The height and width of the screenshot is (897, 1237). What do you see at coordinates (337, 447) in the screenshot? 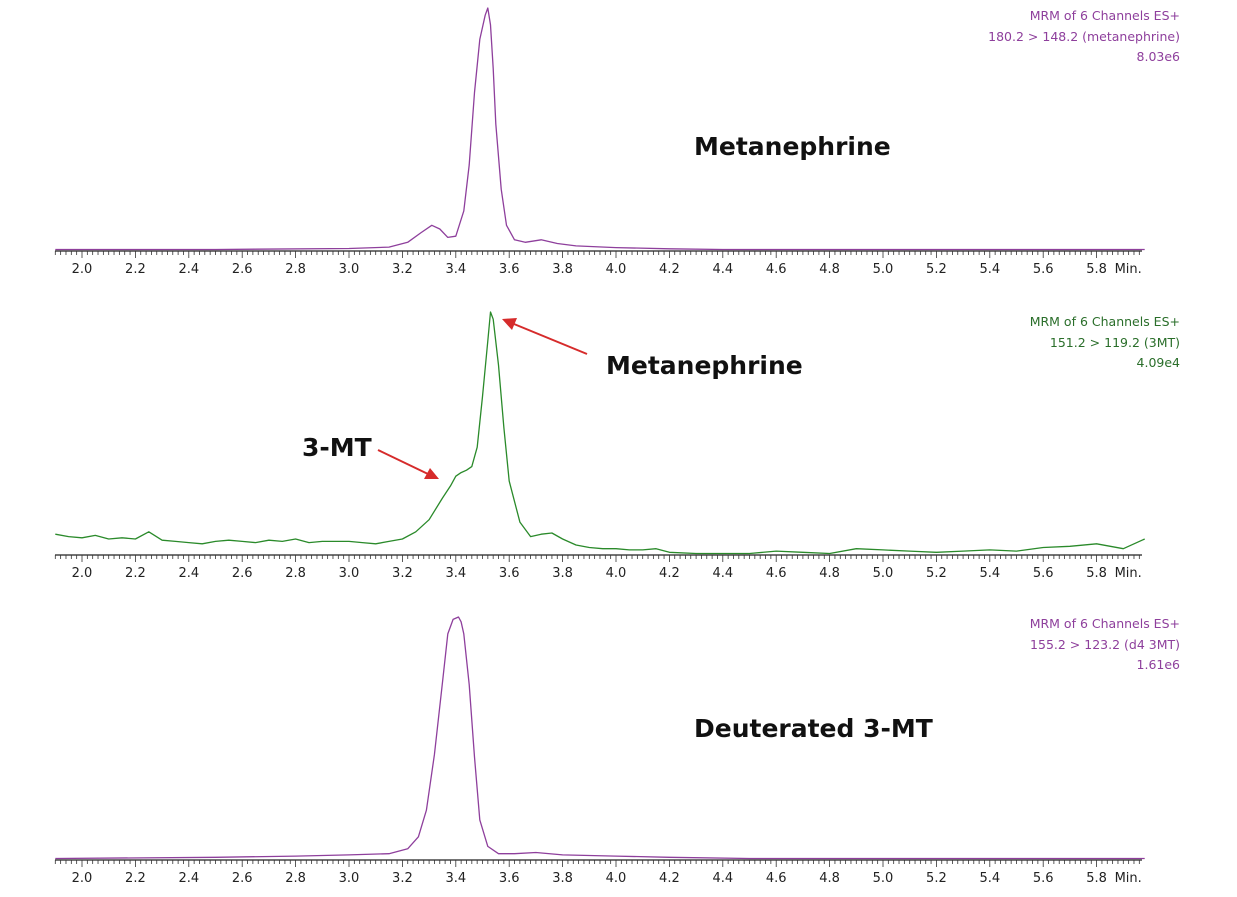
I see `panel-2-annotation-3mt: 3-MT` at bounding box center [337, 447].